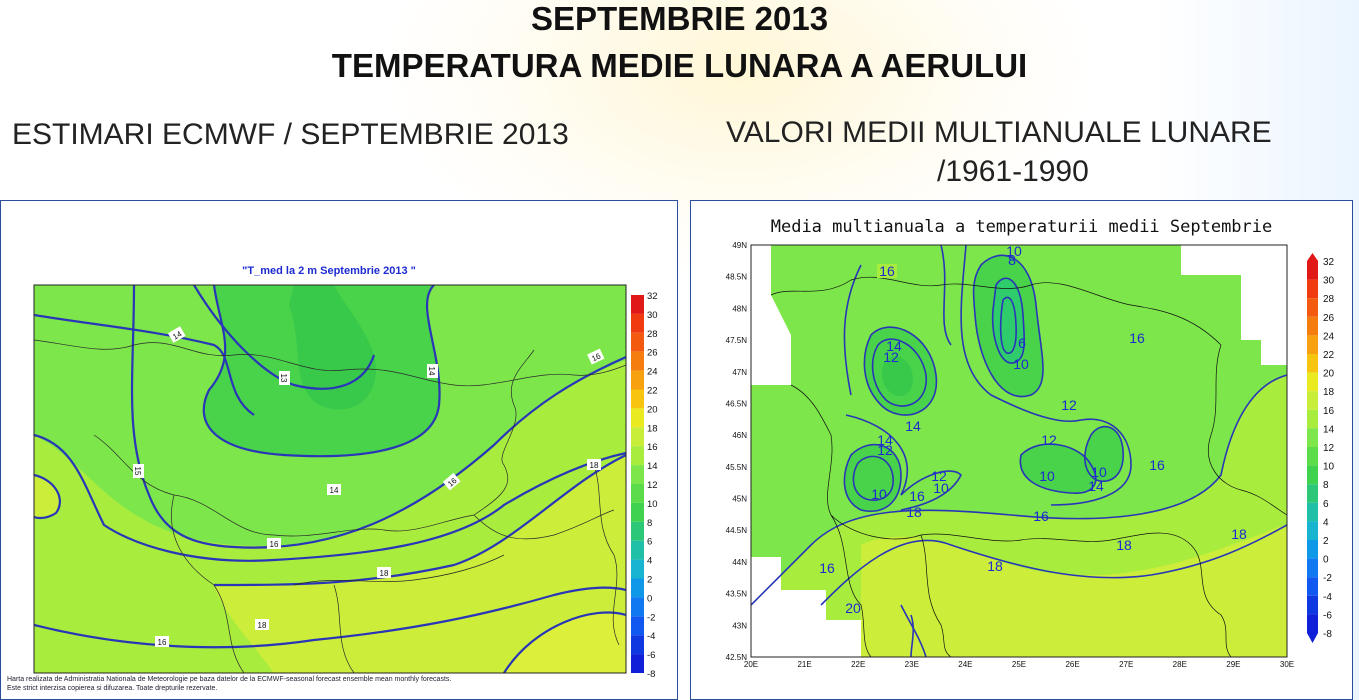 The image size is (1359, 700). I want to click on lat-tick-label: 43.5N, so click(737, 594).